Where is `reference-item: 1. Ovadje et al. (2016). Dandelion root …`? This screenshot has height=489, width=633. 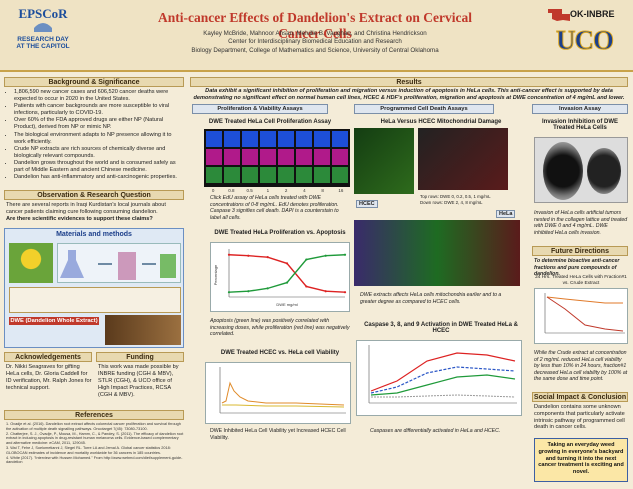 reference-item: 1. Ovadje et al. (2016). Dandelion root … is located at coordinates (93, 426).